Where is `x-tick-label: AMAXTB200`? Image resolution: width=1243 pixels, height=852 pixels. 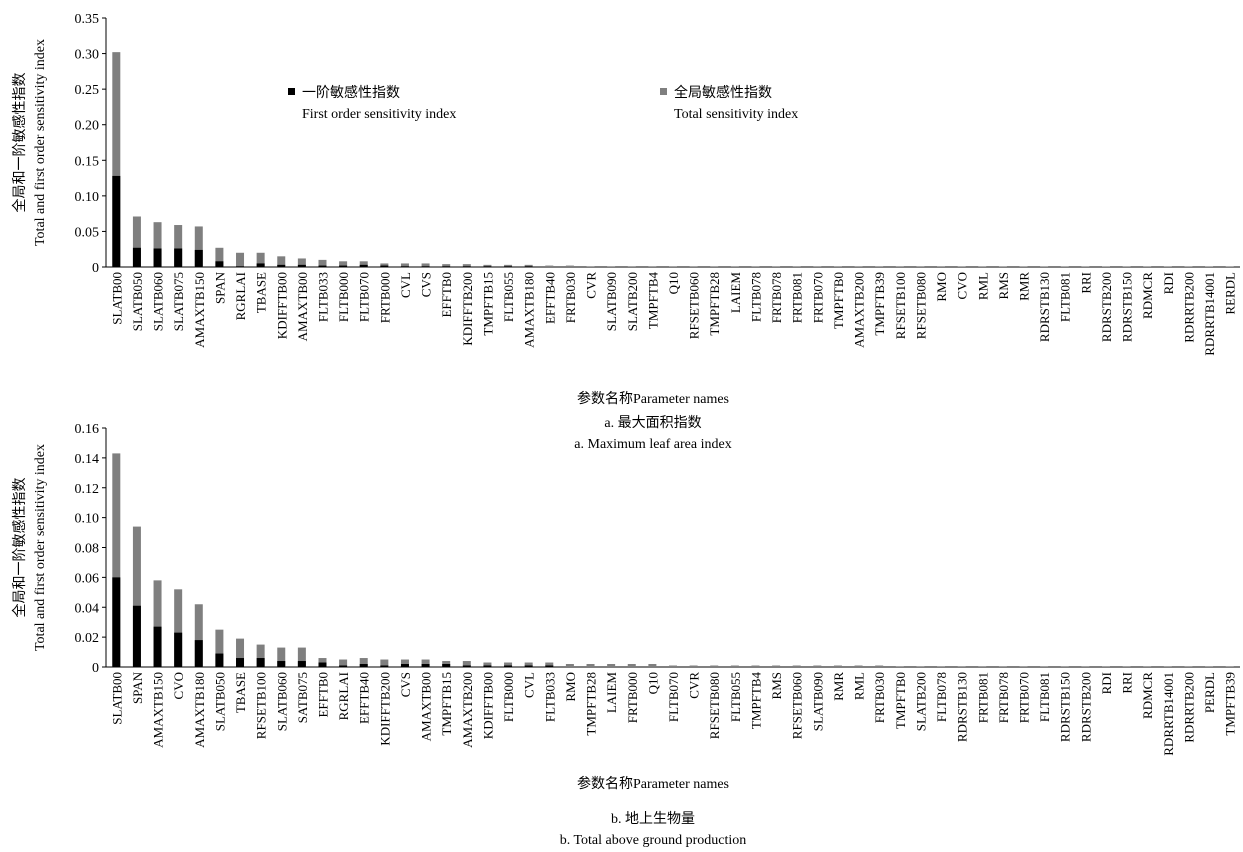
x-tick-label: AMAXTB200 is located at coordinates (467, 710).